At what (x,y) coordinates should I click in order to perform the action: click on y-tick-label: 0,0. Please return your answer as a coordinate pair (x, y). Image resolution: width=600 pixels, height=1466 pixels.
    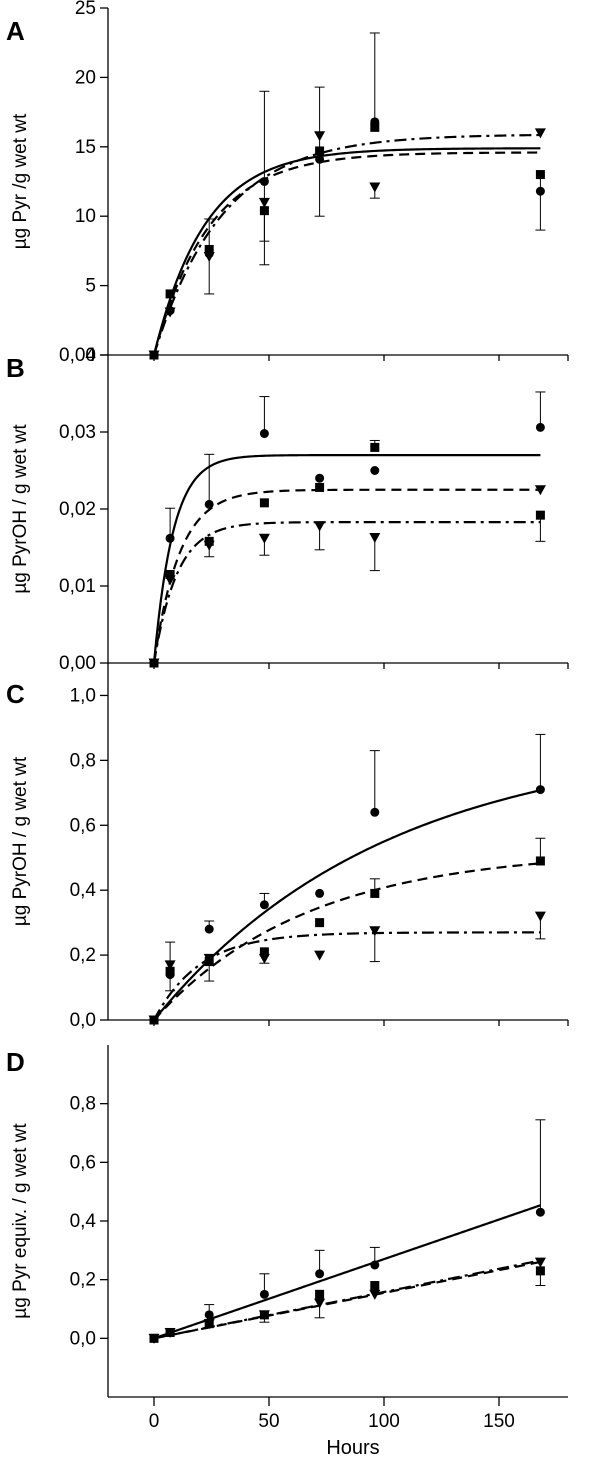
    Looking at the image, I should click on (83, 1338).